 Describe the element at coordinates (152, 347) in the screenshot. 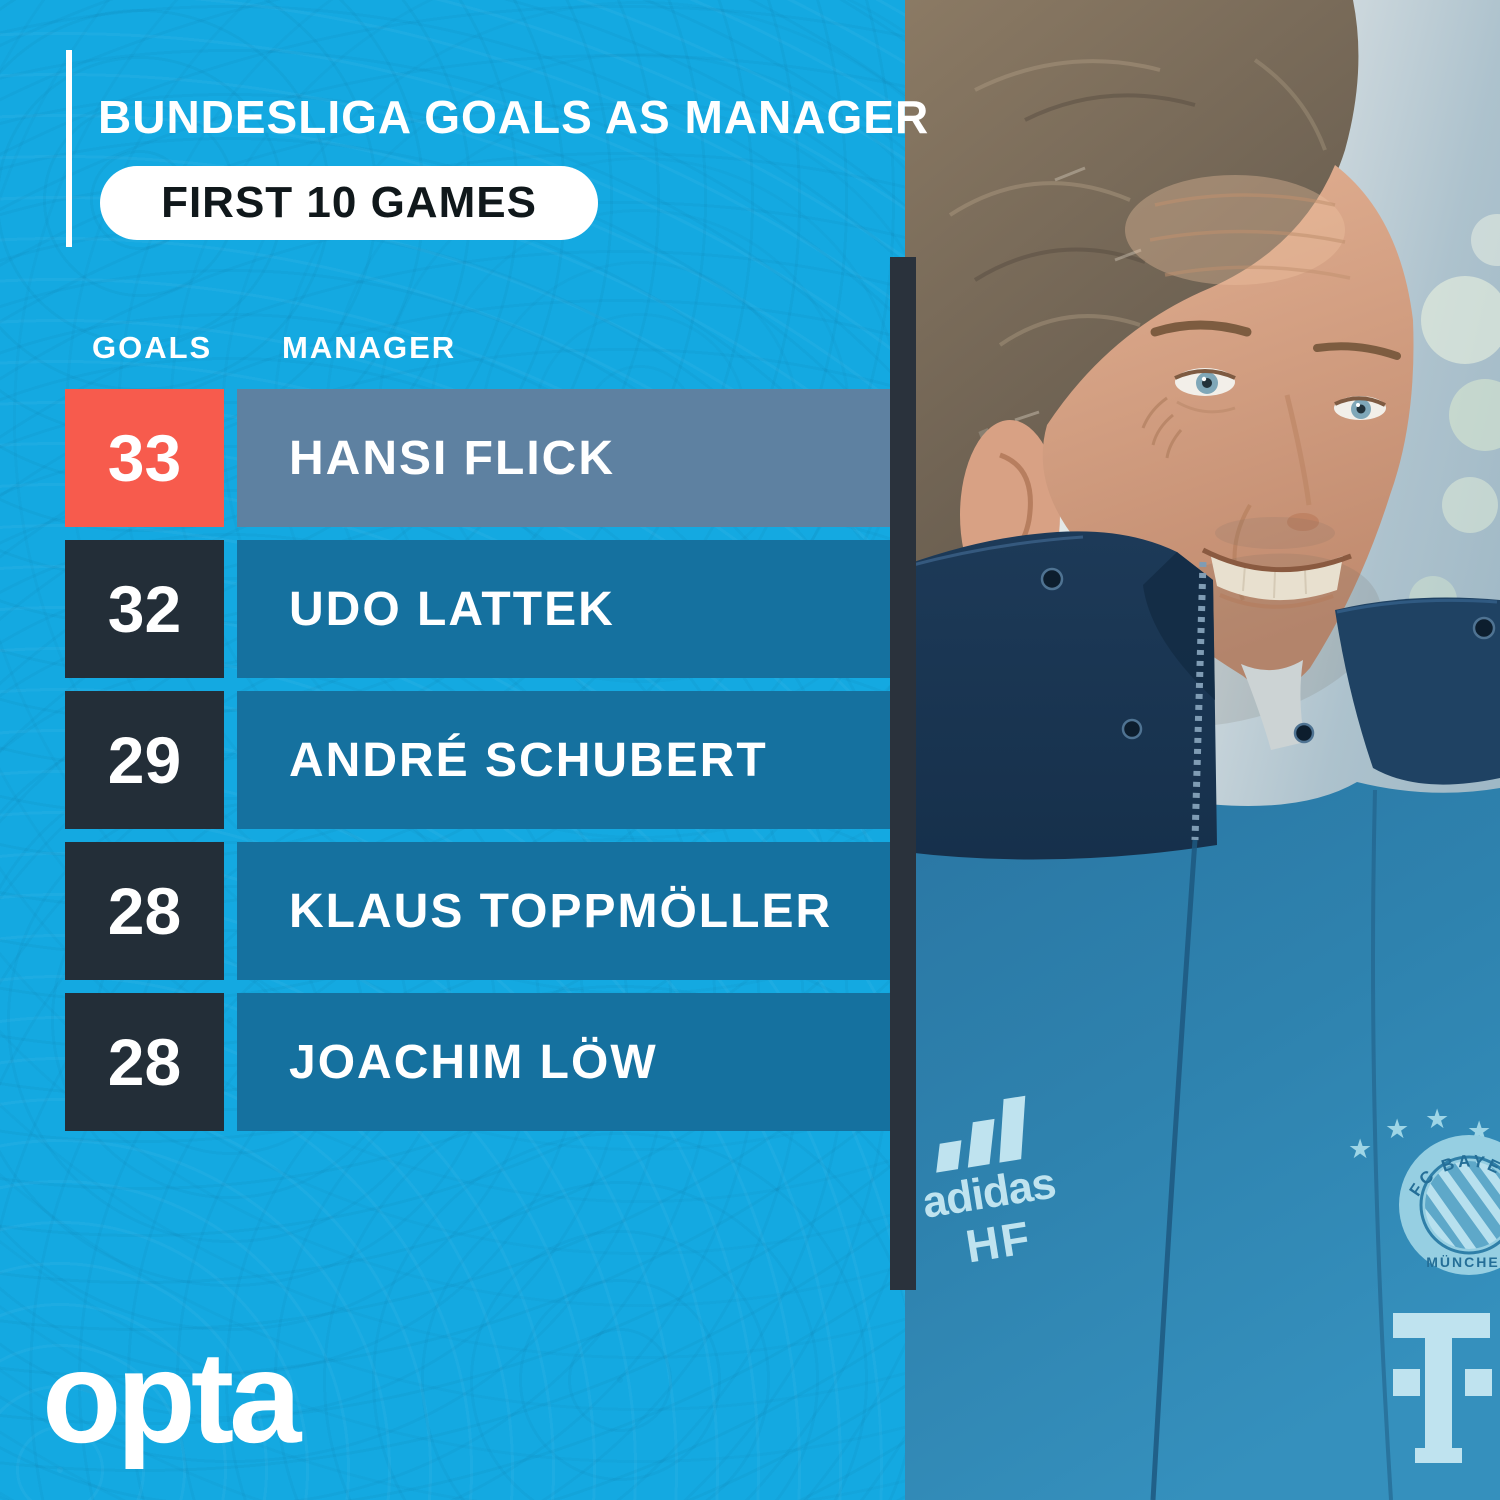

I see `column-header-goals: GOALS` at that location.